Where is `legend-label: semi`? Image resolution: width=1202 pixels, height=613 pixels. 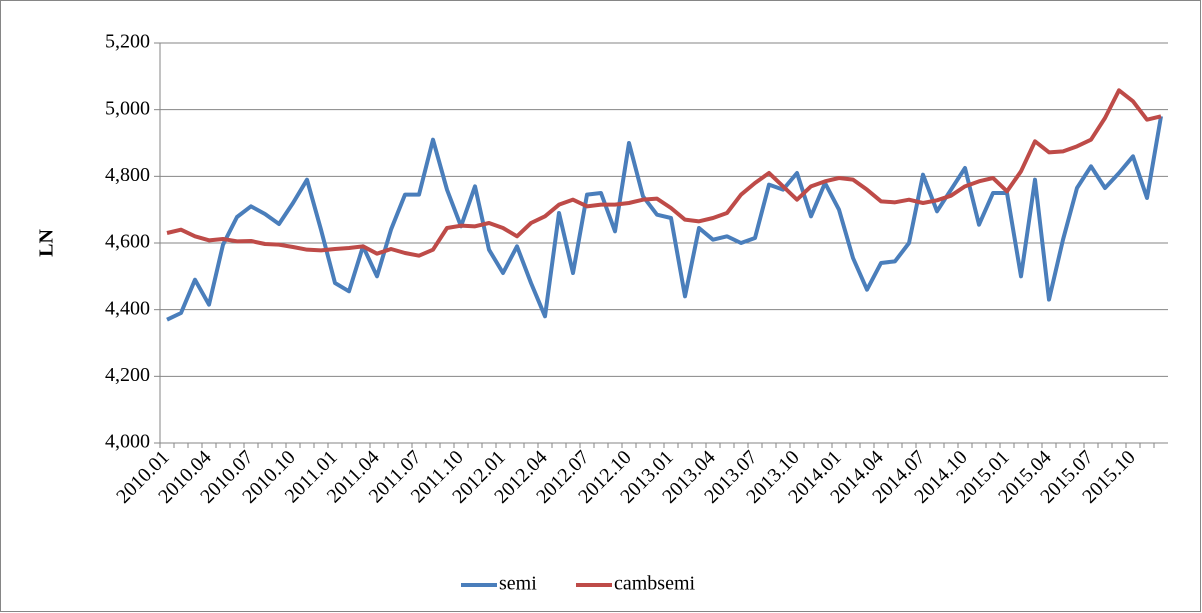 legend-label: semi is located at coordinates (518, 584).